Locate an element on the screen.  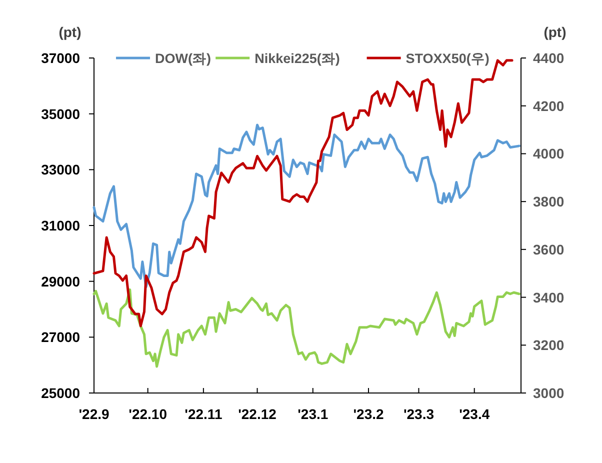
y2-tick-label: 4400 is located at coordinates (548, 58).